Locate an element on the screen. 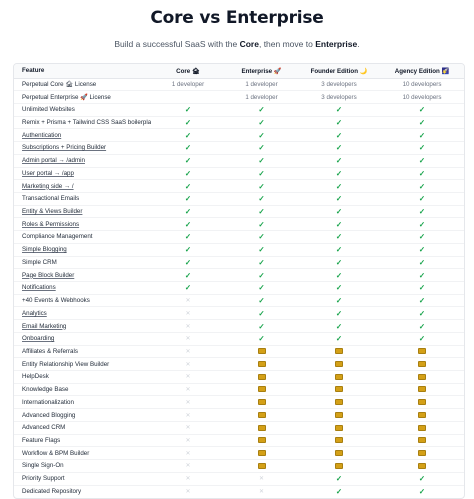 The height and width of the screenshot is (499, 474). feature-link: Page Block Builder is located at coordinates (48, 275).